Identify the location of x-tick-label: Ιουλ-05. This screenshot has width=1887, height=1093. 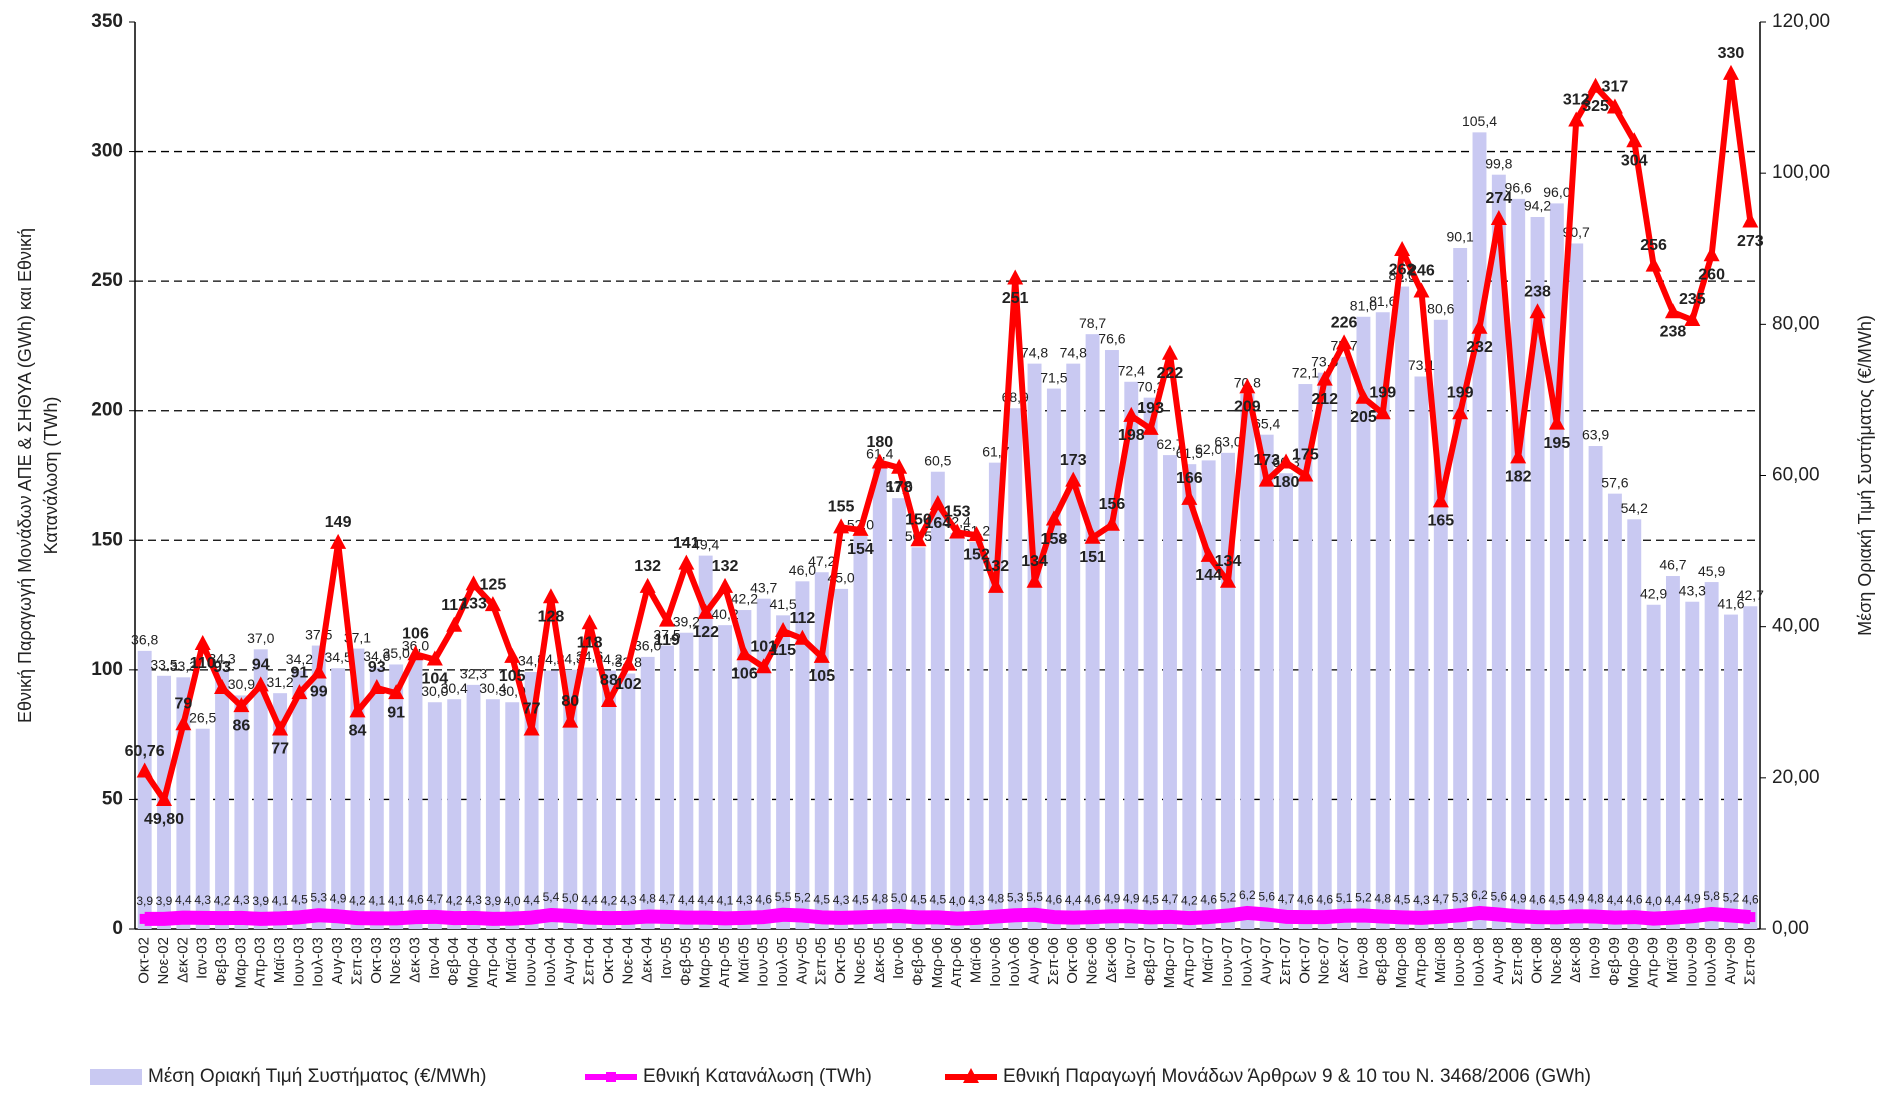
(782, 962).